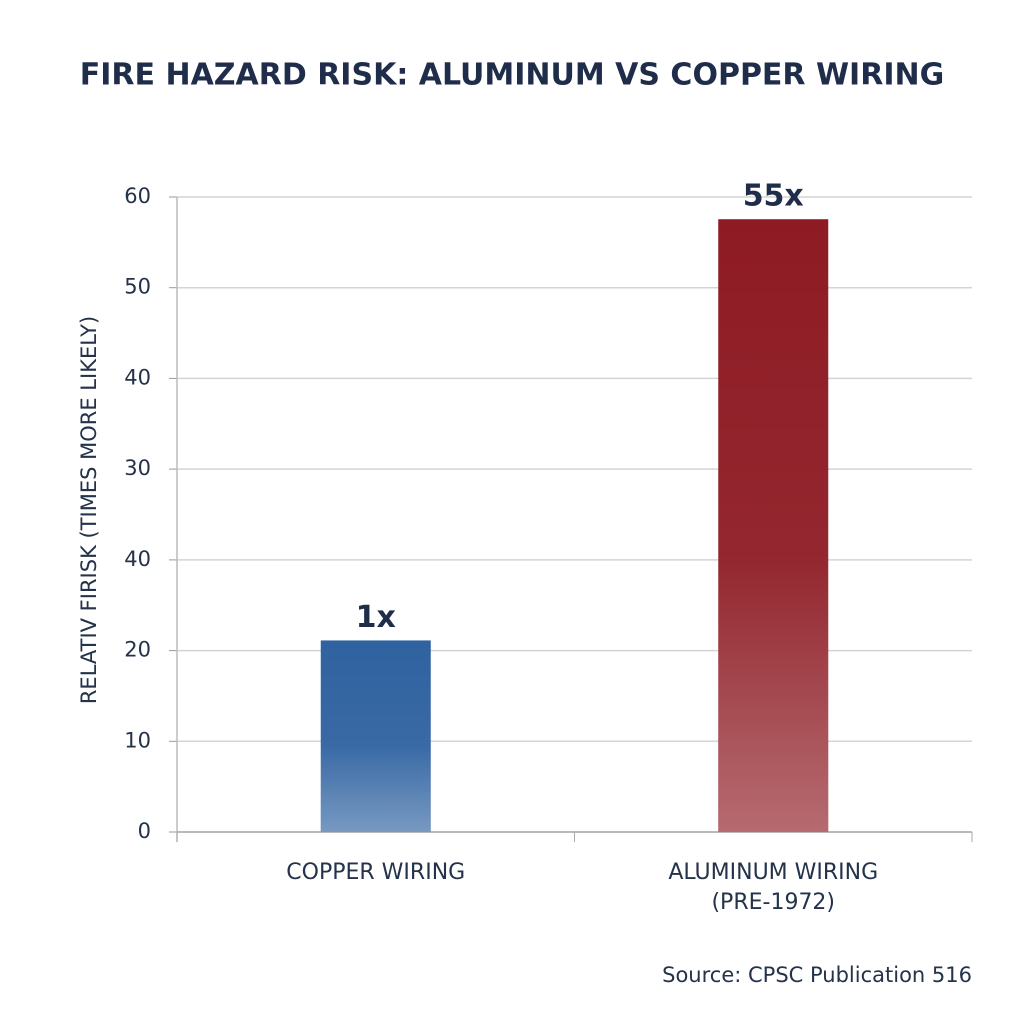 This screenshot has width=1024, height=1024. Describe the element at coordinates (773, 196) in the screenshot. I see `bar-annotation: 55x` at that location.